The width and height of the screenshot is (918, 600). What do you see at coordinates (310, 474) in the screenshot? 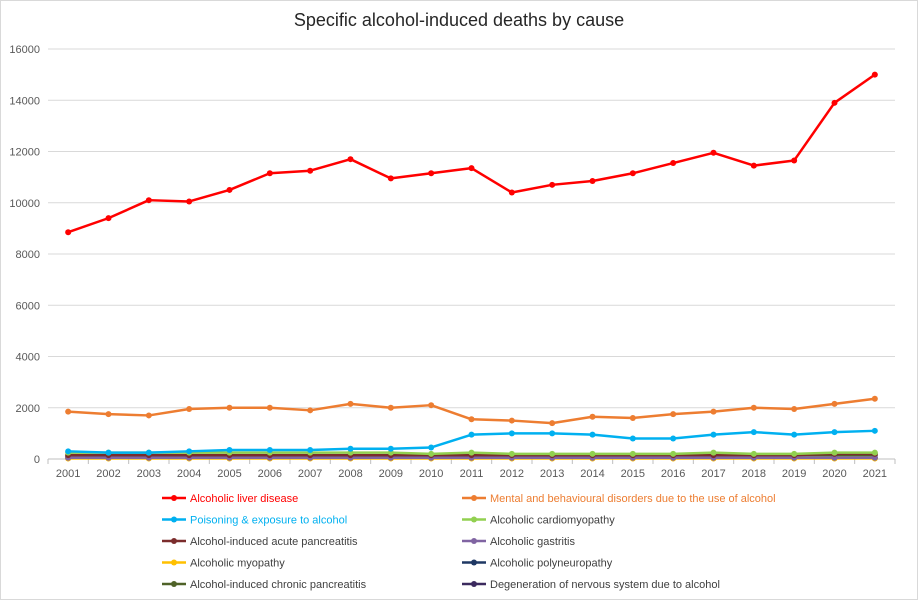
I see `x-tick-label: 2007` at bounding box center [310, 474].